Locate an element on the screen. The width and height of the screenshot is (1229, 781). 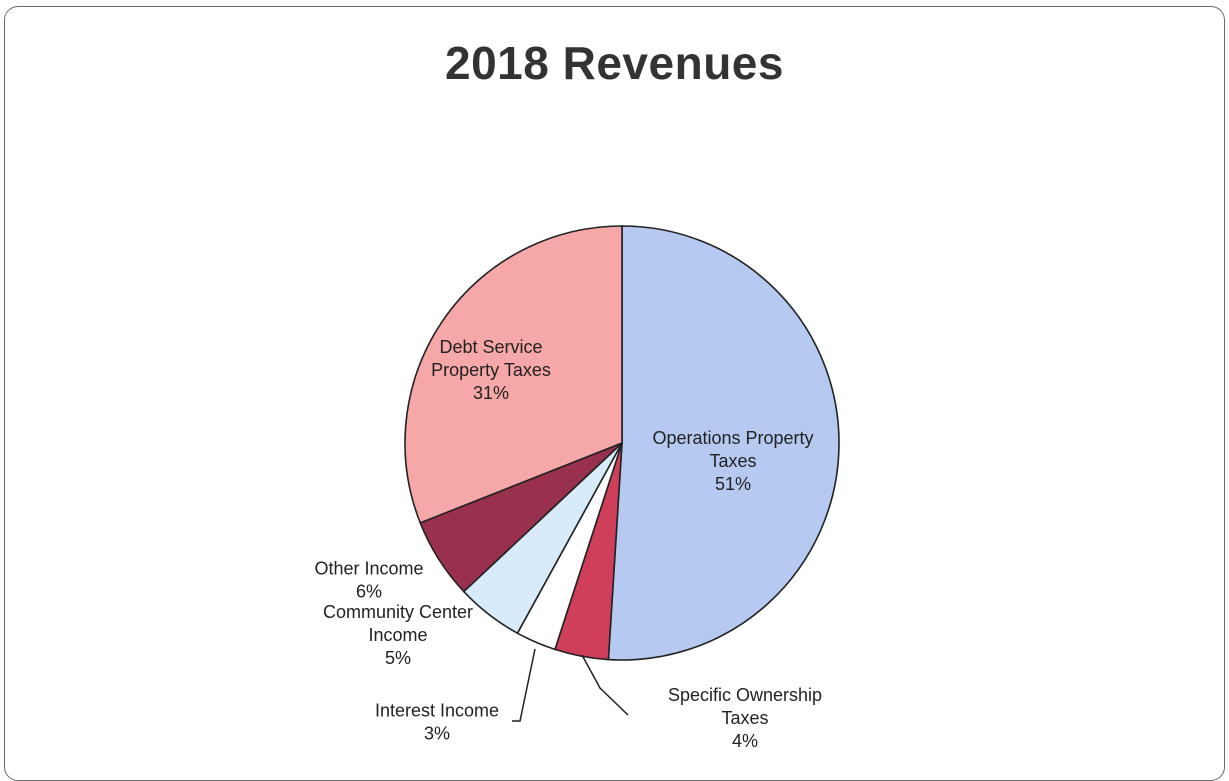
slice-percent: 51% is located at coordinates (733, 484).